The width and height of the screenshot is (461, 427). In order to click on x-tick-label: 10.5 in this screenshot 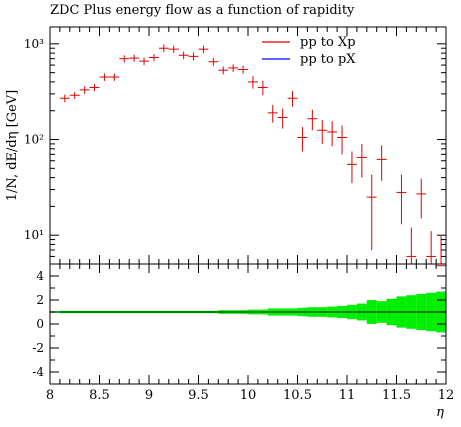, I will do `click(297, 395)`.